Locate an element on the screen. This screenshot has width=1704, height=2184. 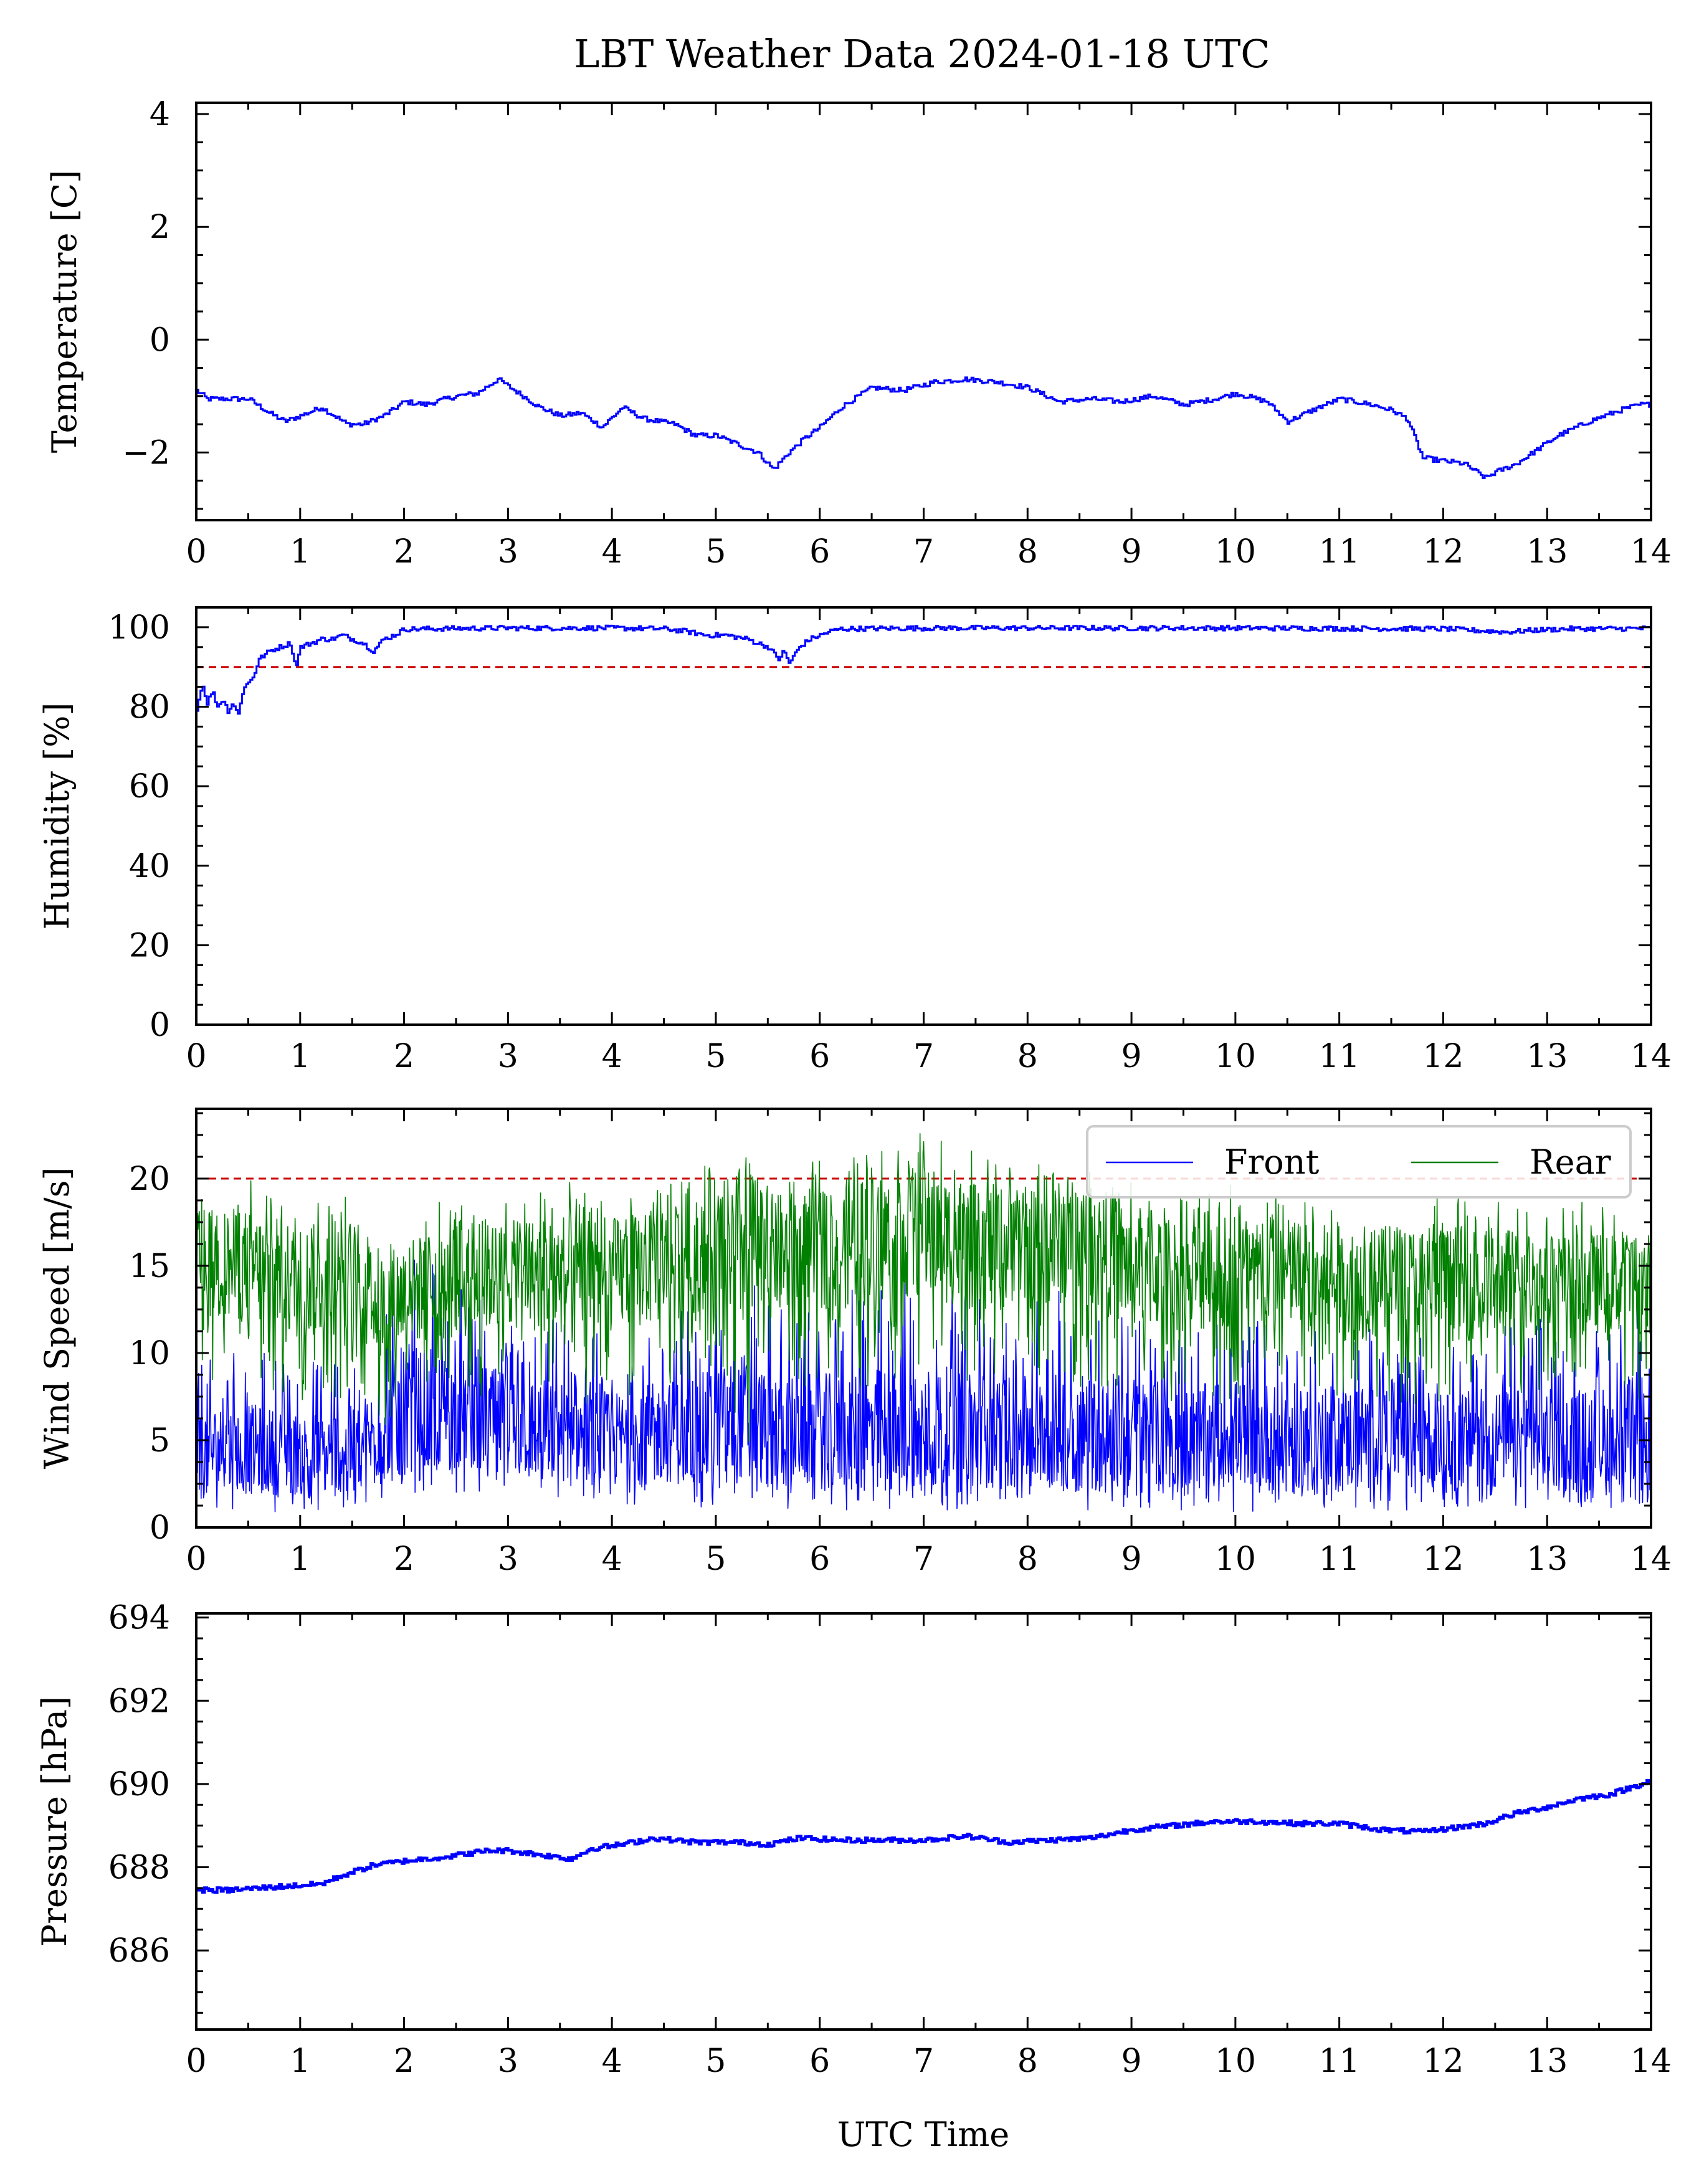
legend-front-label: Front is located at coordinates (1272, 1162).